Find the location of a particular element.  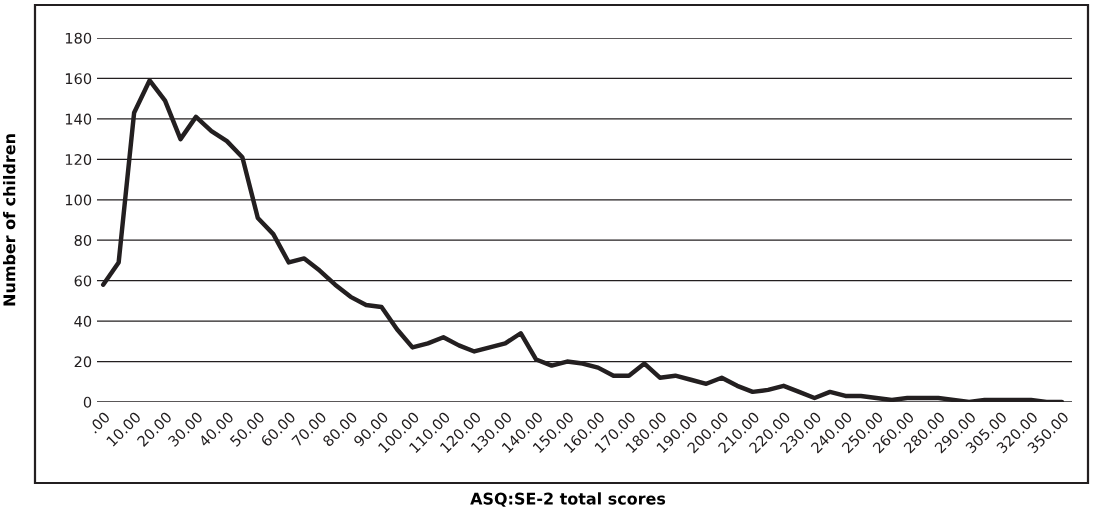

y-tick-label: 160 is located at coordinates (78, 79).